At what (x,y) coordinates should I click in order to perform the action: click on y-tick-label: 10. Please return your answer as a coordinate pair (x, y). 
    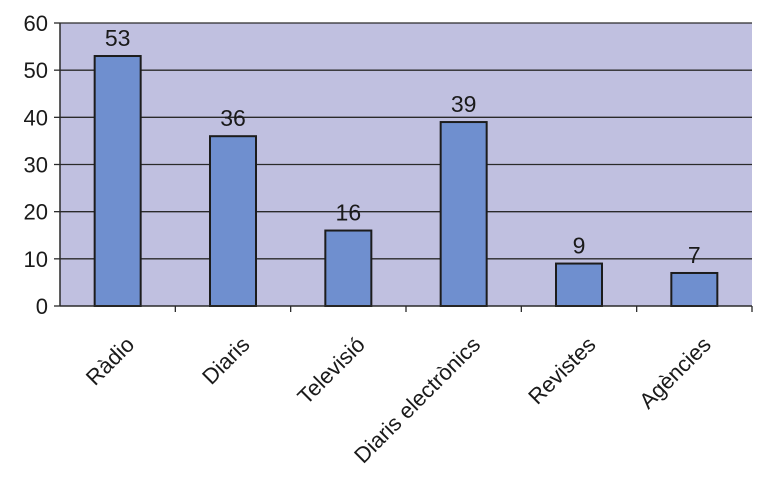
    Looking at the image, I should click on (36, 259).